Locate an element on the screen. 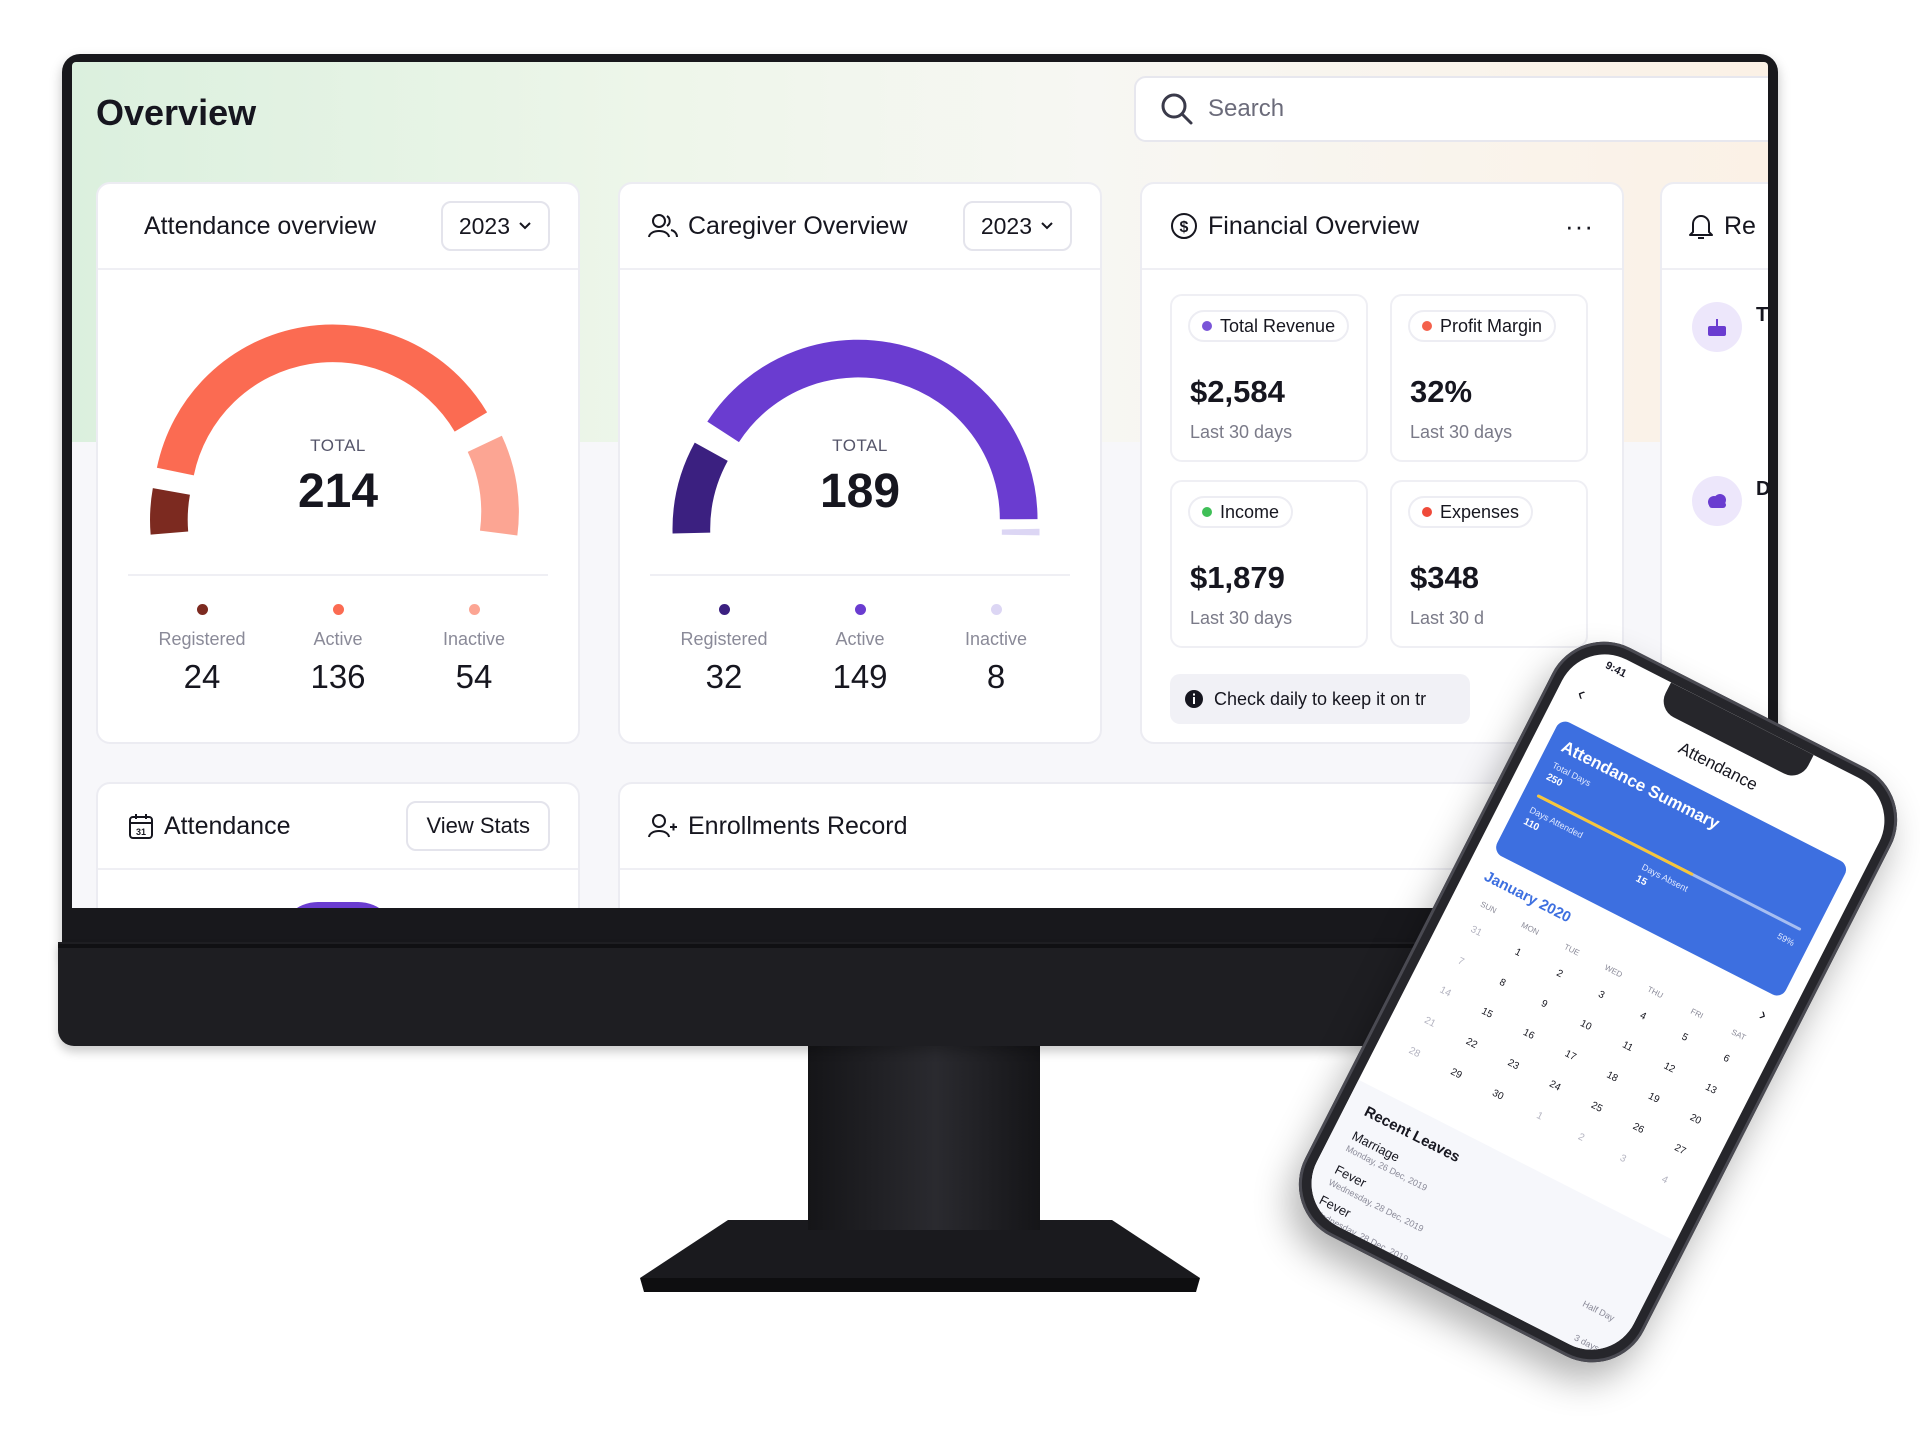 This screenshot has height=1452, width=1920. fin-pill: Profit Margin is located at coordinates (1482, 326).